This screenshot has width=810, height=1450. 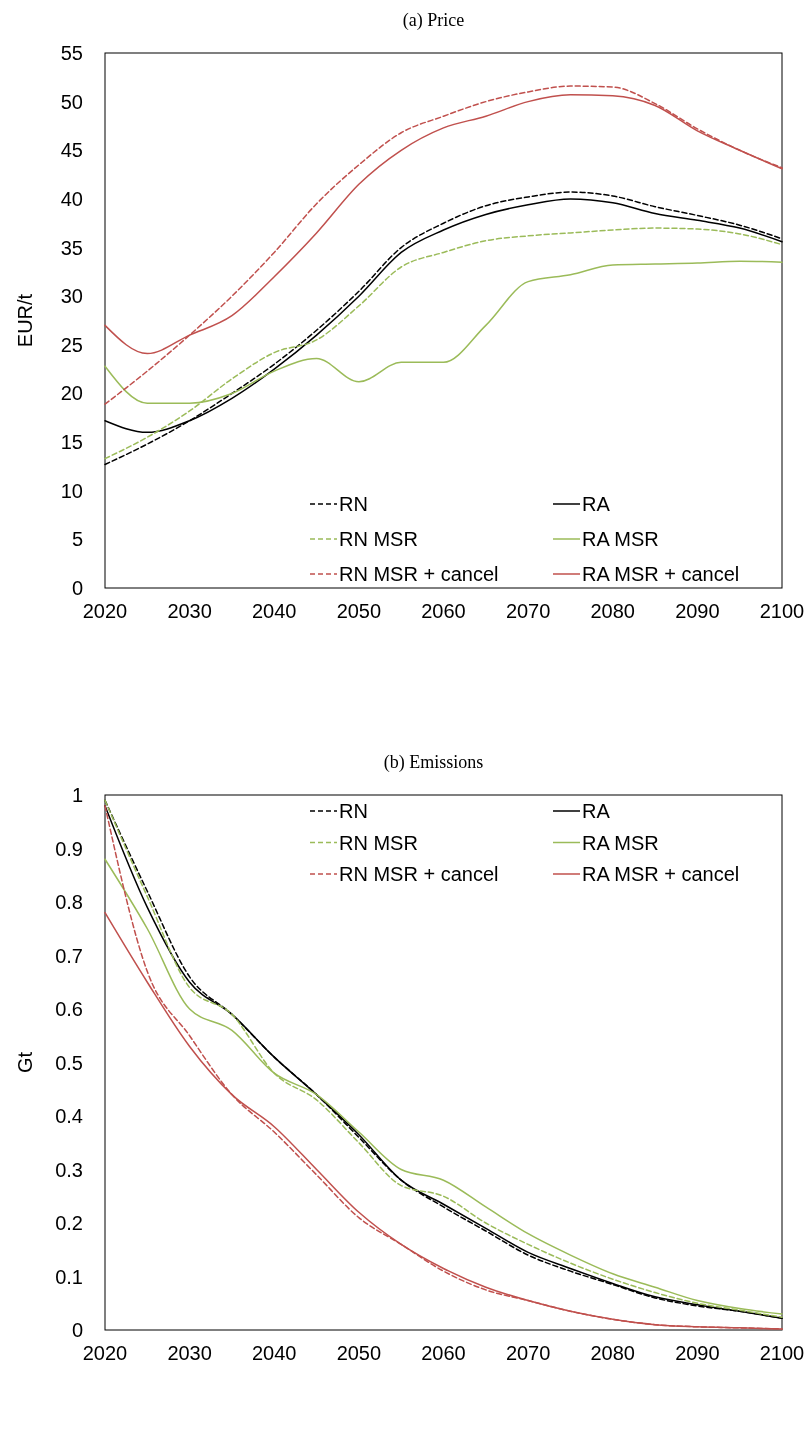 I want to click on y-tick-label: 15, so click(x=71, y=442).